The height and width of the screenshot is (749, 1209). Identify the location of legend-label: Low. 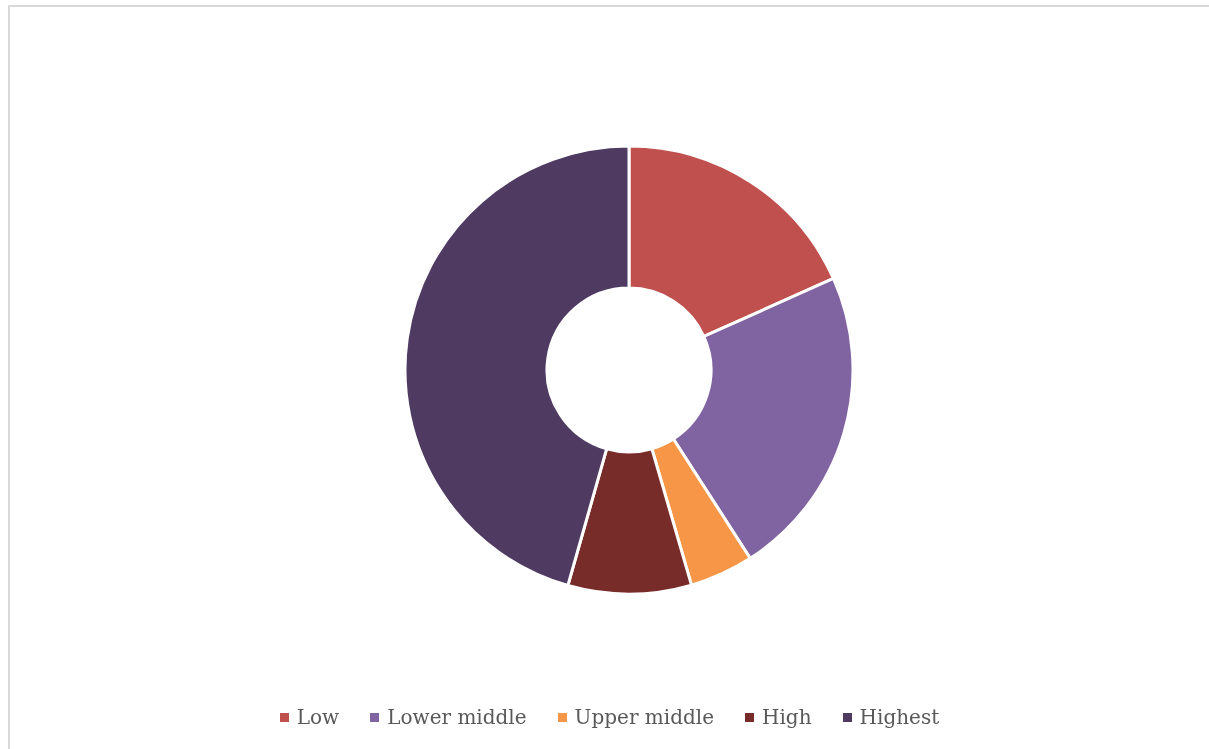
(318, 717).